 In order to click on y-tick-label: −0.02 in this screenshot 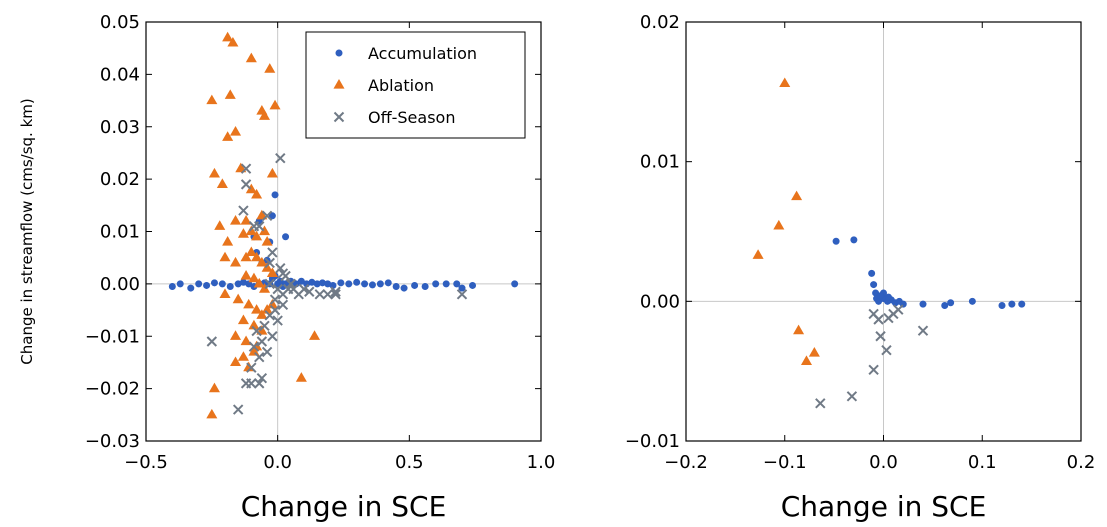, I will do `click(112, 389)`.